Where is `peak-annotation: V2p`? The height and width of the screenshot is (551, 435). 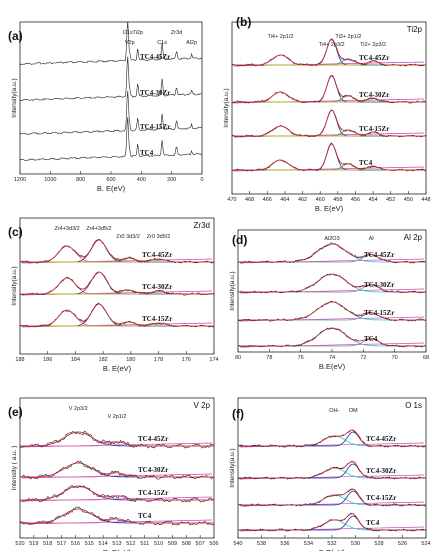 peak-annotation: V2p is located at coordinates (130, 43).